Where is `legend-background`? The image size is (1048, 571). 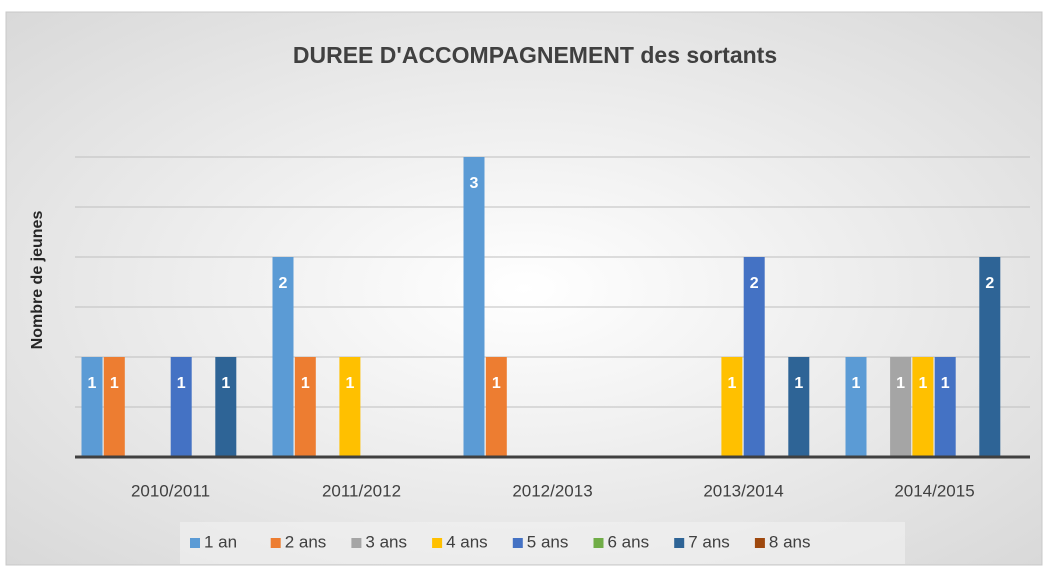 legend-background is located at coordinates (542, 543).